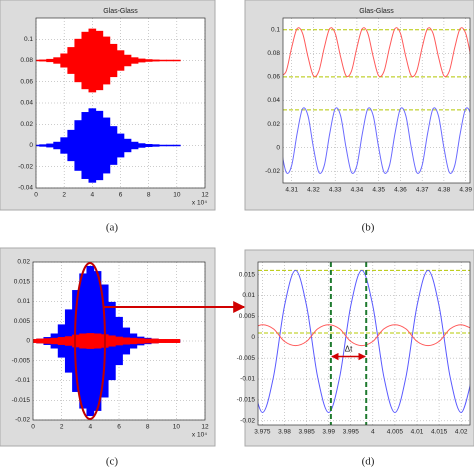  I want to click on caption: (a), so click(112, 228).